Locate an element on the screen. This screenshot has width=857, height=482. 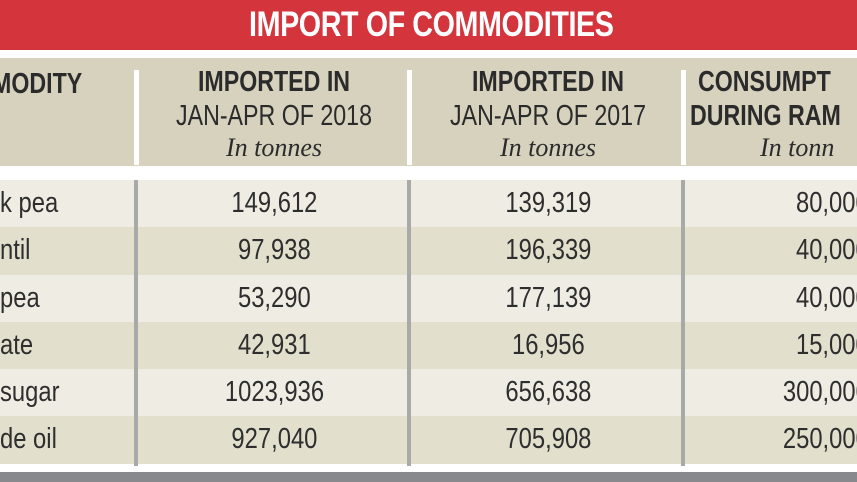
header-2017-line1: IMPORTED IN is located at coordinates (548, 82).